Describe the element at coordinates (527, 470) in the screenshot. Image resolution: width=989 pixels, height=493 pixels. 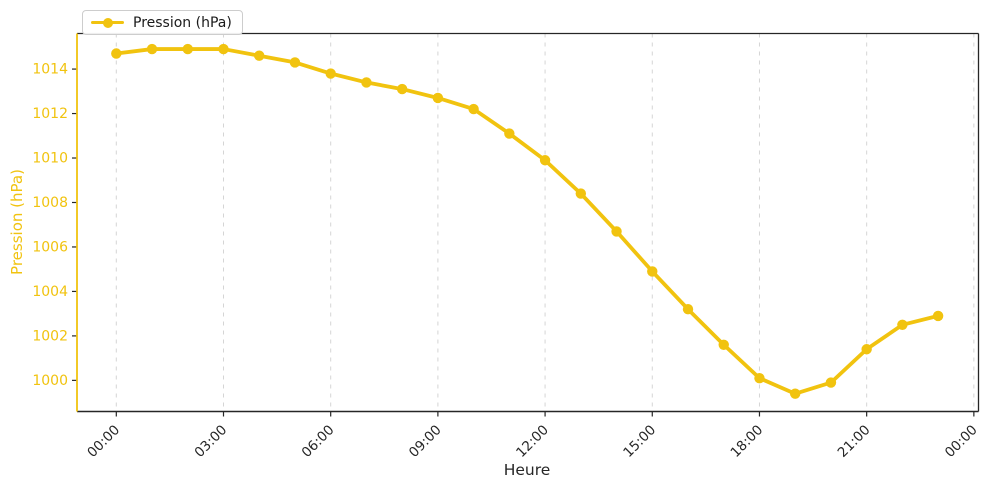
I see `x-axis-label: Heure` at that location.